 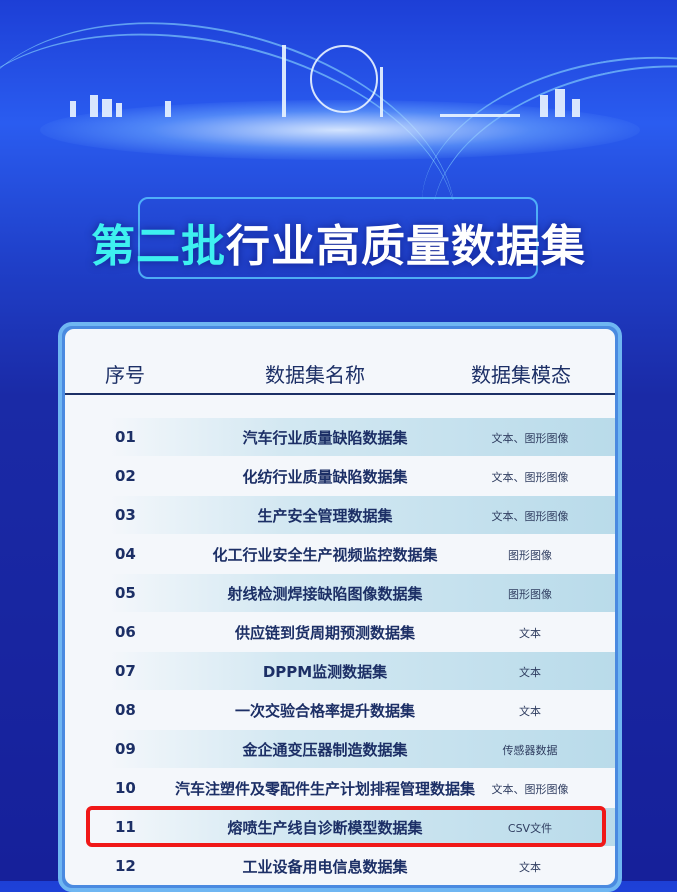 I want to click on table-row: 11 熔喷生产线自诊断模型数据集 CSV文件, so click(x=340, y=827).